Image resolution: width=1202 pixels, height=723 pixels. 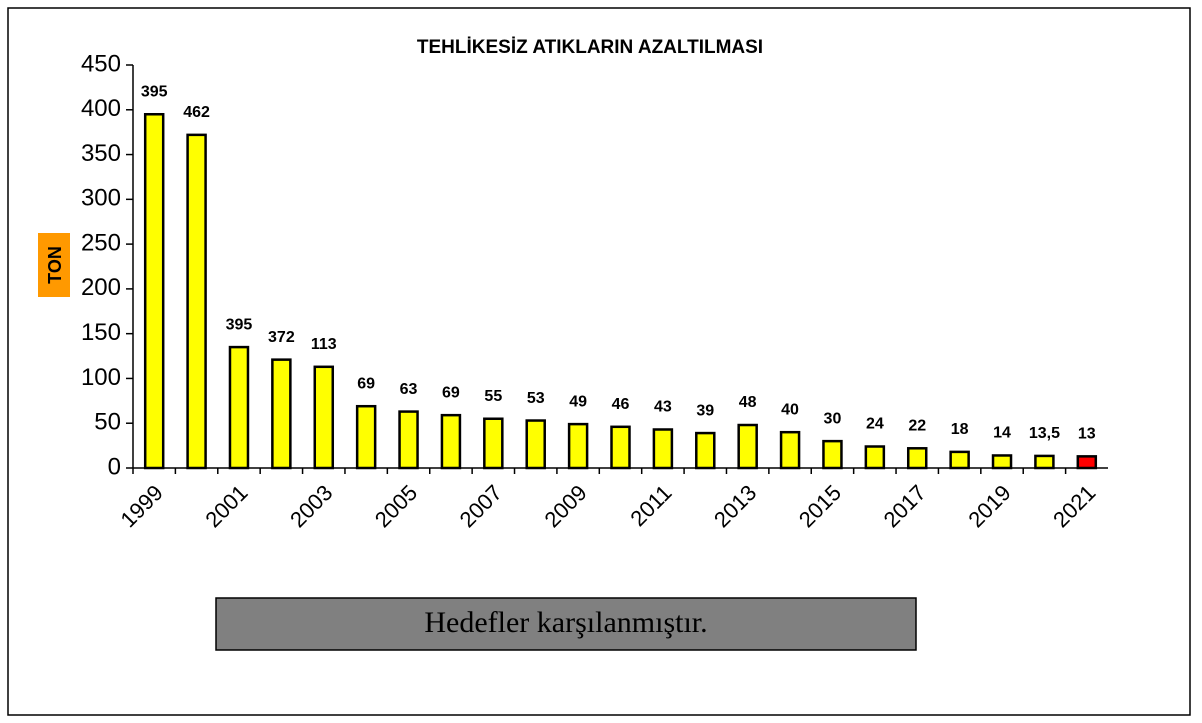 What do you see at coordinates (493, 396) in the screenshot?
I see `bar-label: 55` at bounding box center [493, 396].